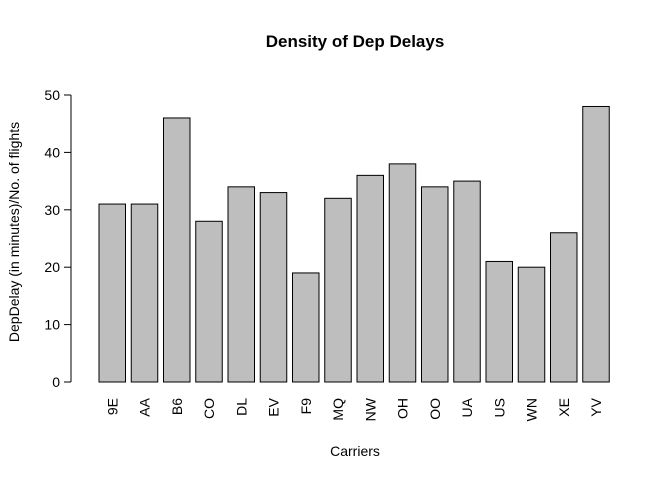 This screenshot has width=672, height=480. I want to click on x-tick-label: DL, so click(241, 407).